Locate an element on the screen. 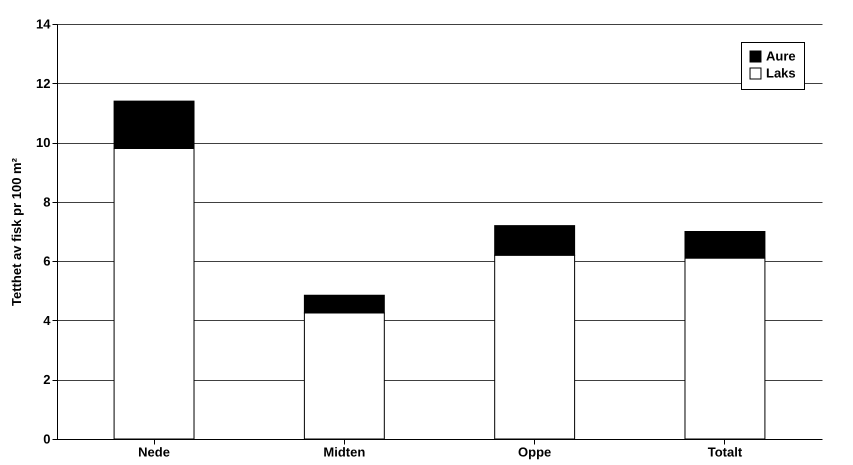 Image resolution: width=853 pixels, height=465 pixels. legend-label: Aure is located at coordinates (781, 56).